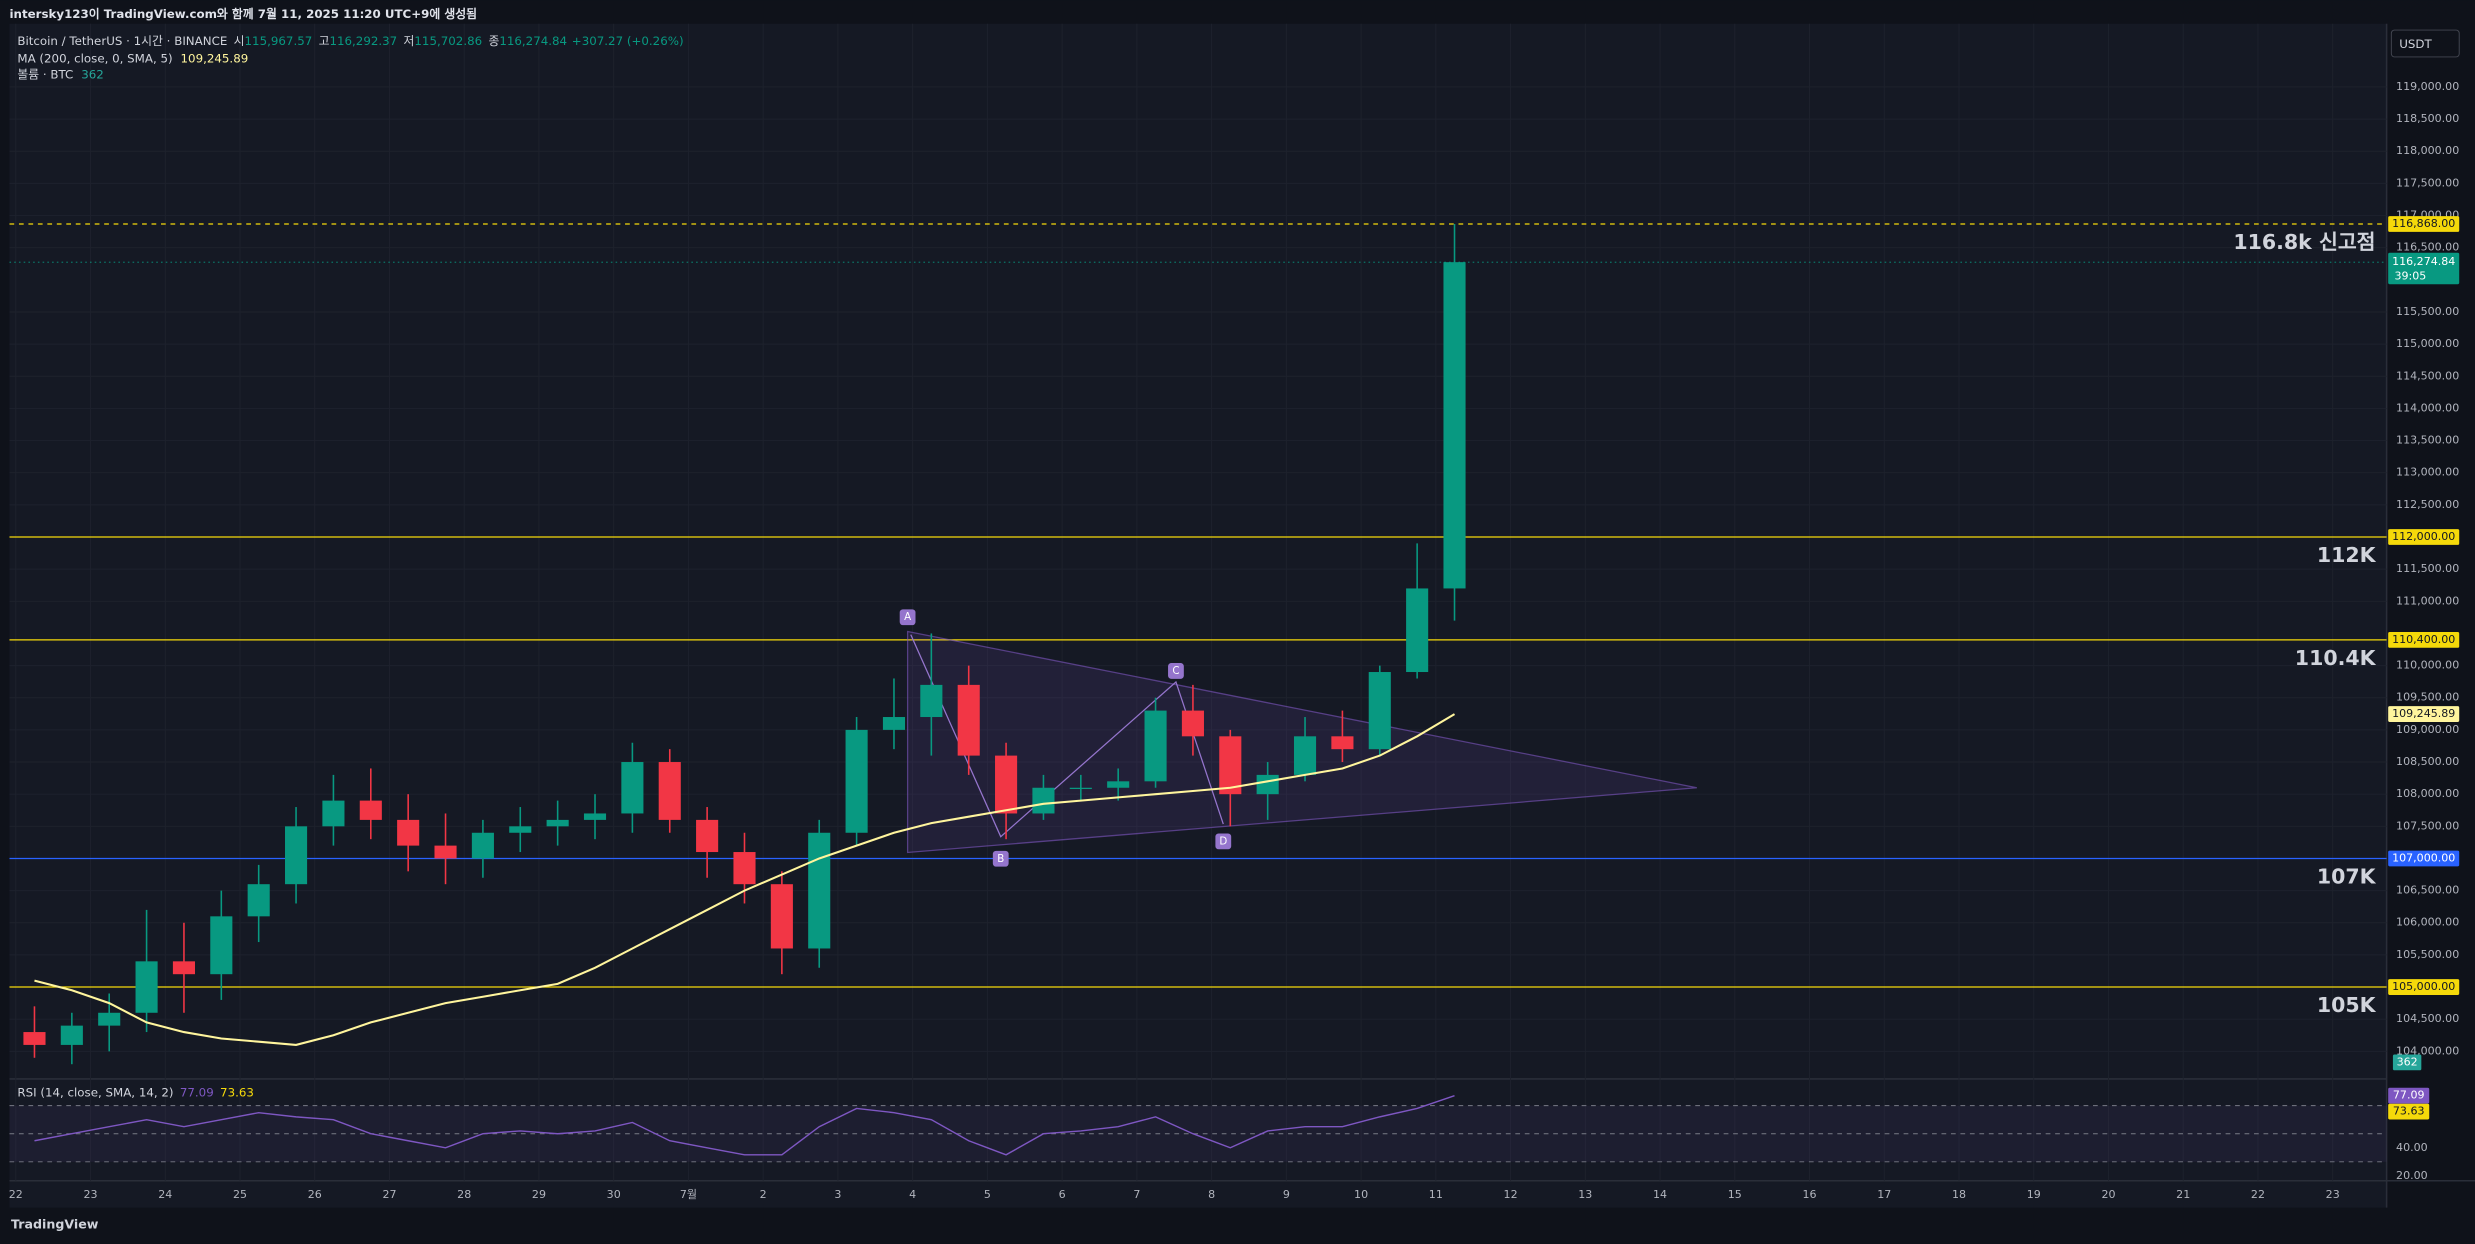  What do you see at coordinates (1511, 1194) in the screenshot?
I see `x-tick-label: 12` at bounding box center [1511, 1194].